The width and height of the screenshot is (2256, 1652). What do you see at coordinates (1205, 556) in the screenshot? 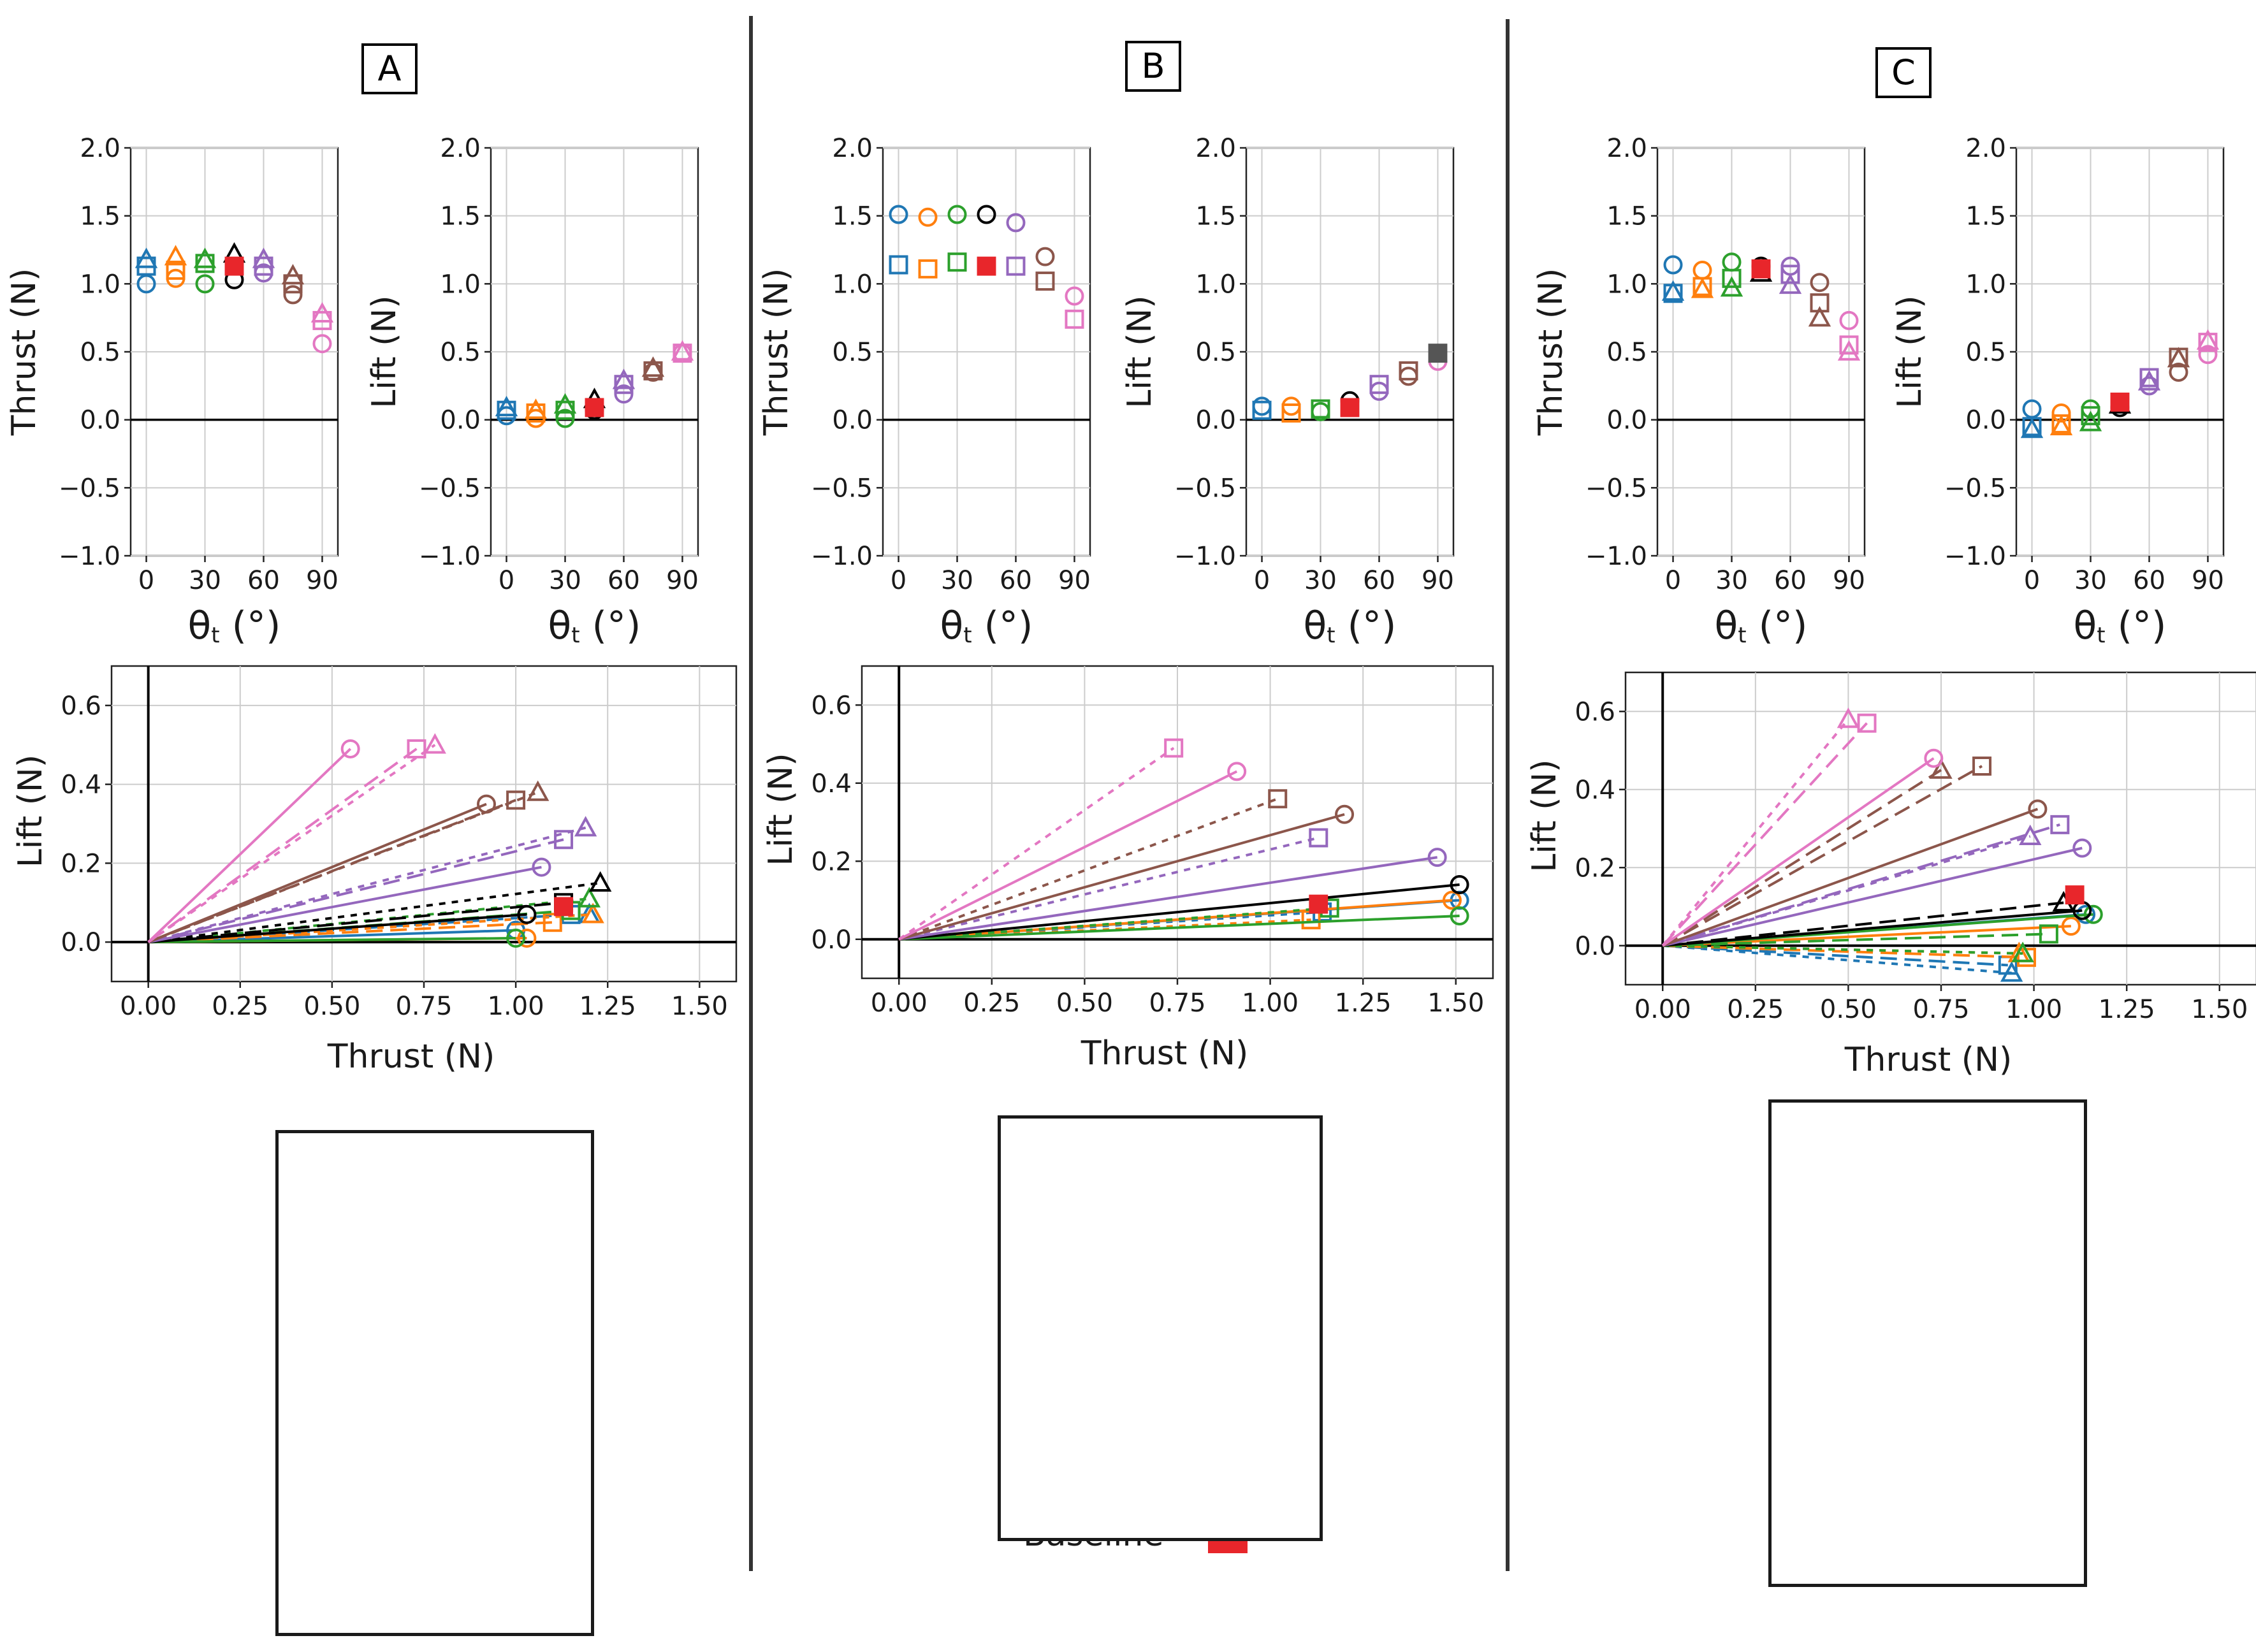
I see `tick-label-y: −1.0` at bounding box center [1205, 556].